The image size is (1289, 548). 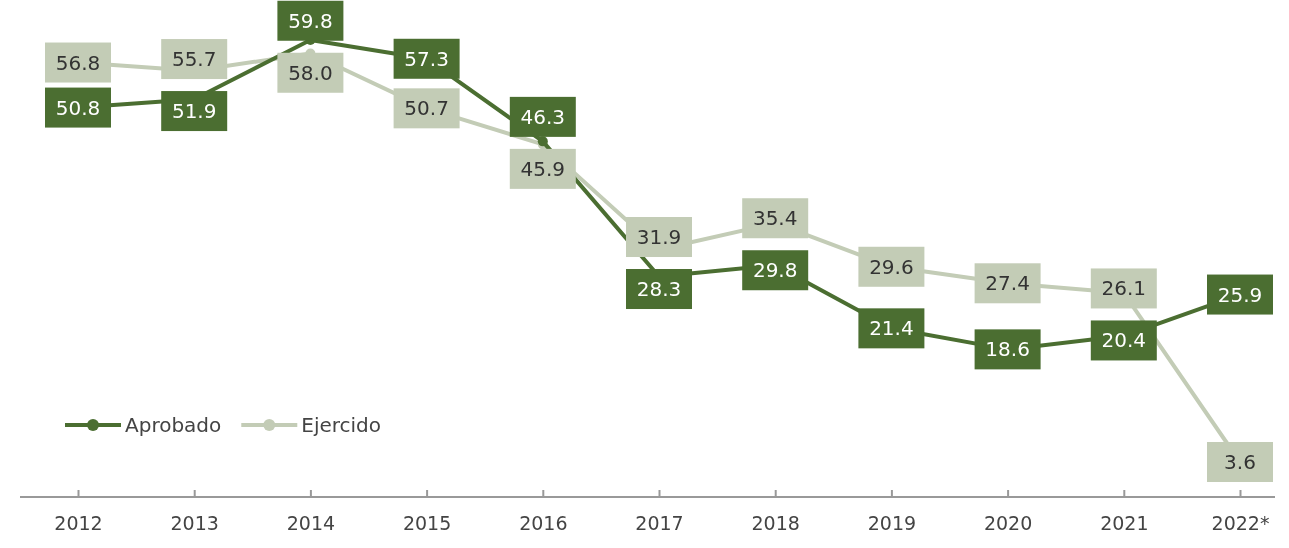 I want to click on data-label: 58.0, so click(x=310, y=72).